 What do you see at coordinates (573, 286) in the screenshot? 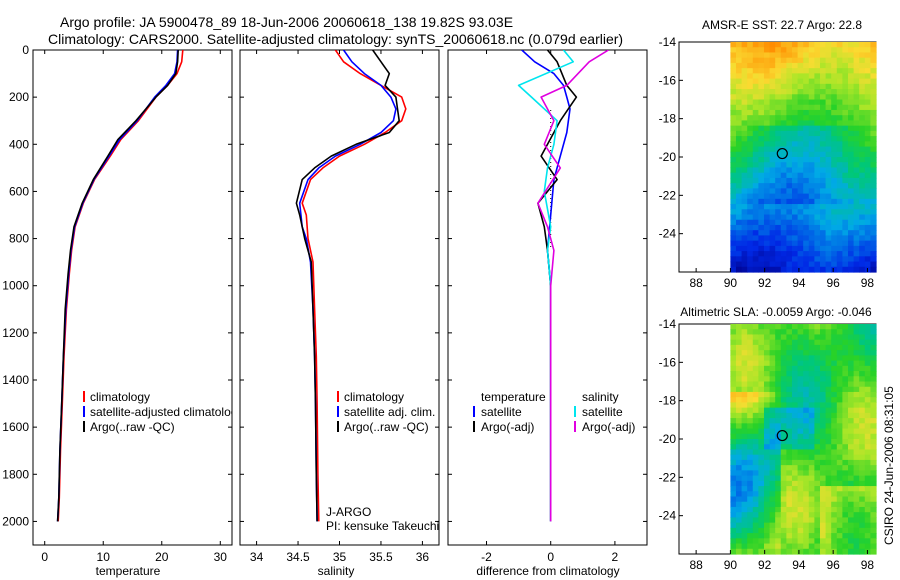
I see `series-line-salinity-argo-adj` at bounding box center [573, 286].